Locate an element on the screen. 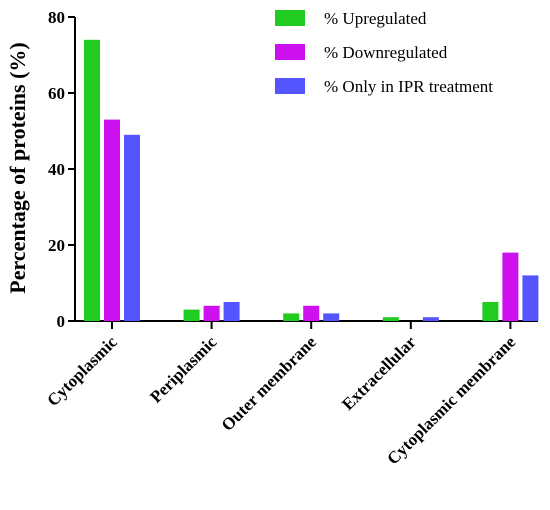 Image resolution: width=550 pixels, height=510 pixels. y-tick-label: 20 is located at coordinates (56, 245).